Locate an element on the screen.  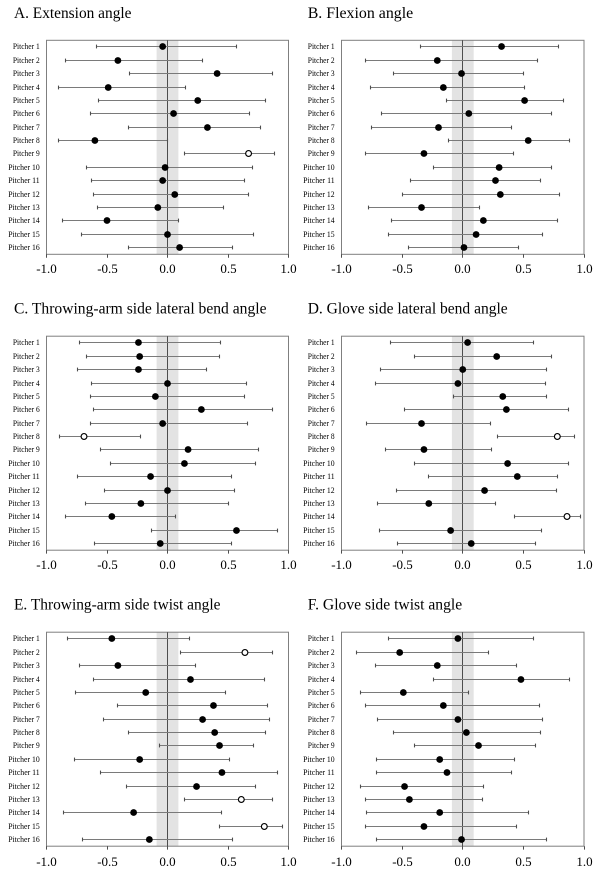
svg-text: B. Flexion angle is located at coordinates (361, 13).